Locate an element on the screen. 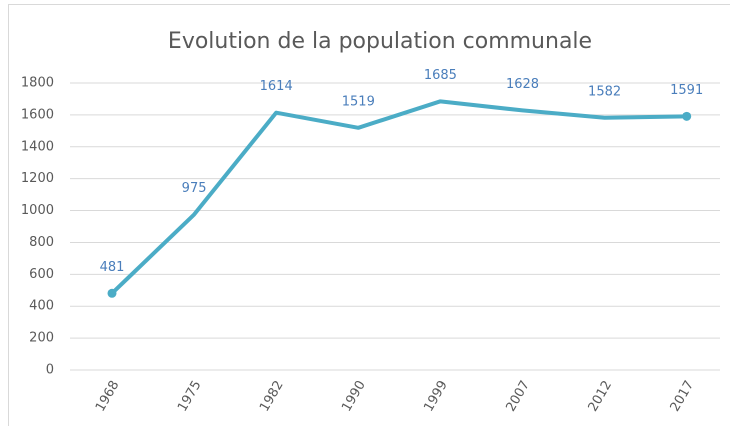 The width and height of the screenshot is (730, 426). y-tick-label: 400 is located at coordinates (41, 306).